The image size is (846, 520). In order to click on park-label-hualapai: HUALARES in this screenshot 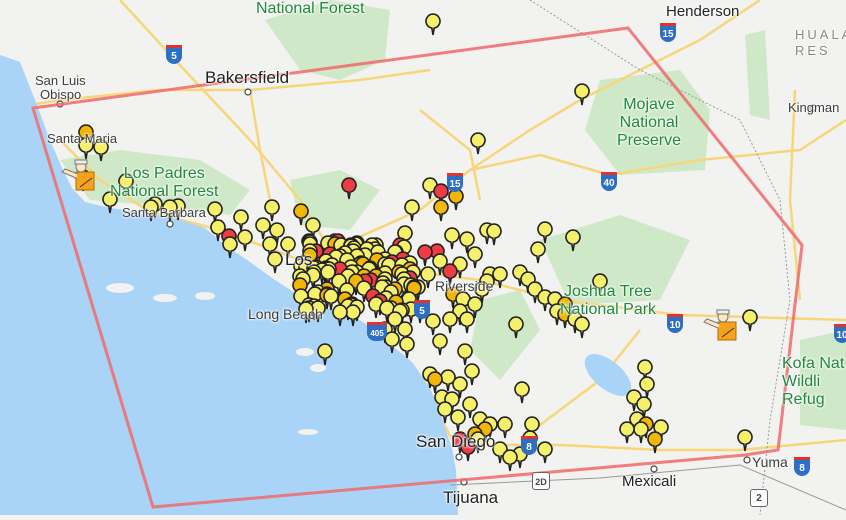, I will do `click(820, 43)`.